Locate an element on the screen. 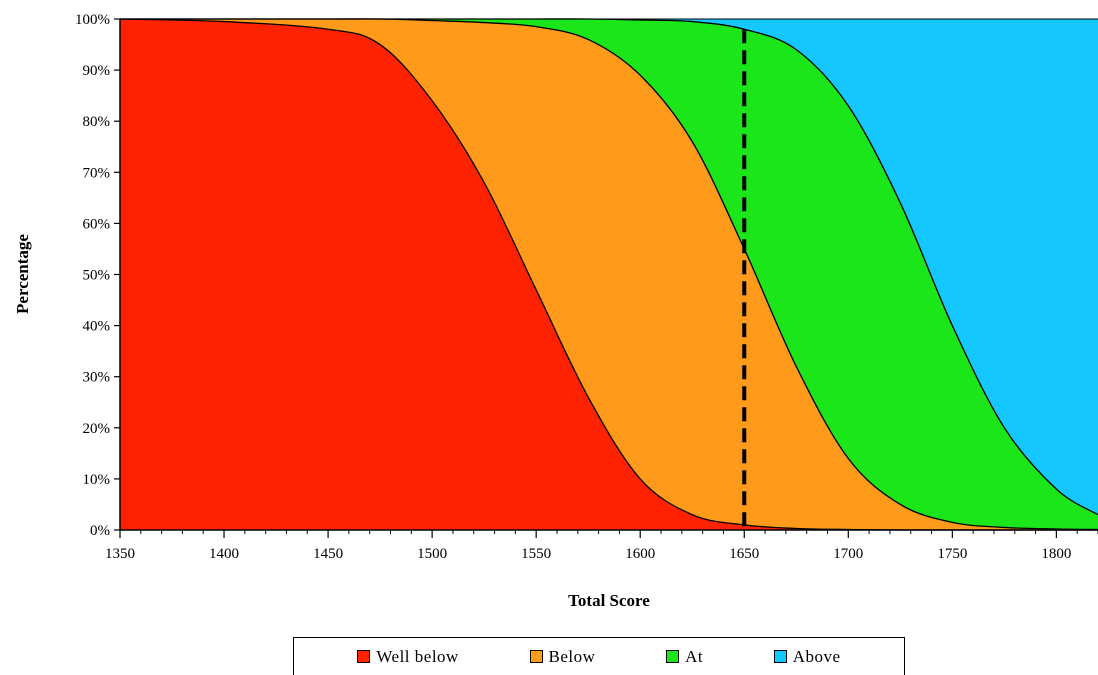 The image size is (1098, 675). x-tick-labels: 1350 1400 1450 1500 1550 1600 1650 1700 1750 1800 is located at coordinates (588, 554).